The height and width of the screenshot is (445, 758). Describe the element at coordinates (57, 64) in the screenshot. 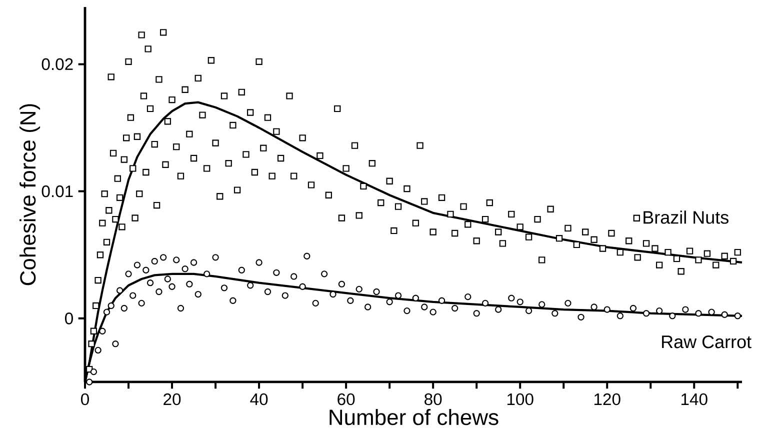

I see `y-tick-label: 0.02` at that location.